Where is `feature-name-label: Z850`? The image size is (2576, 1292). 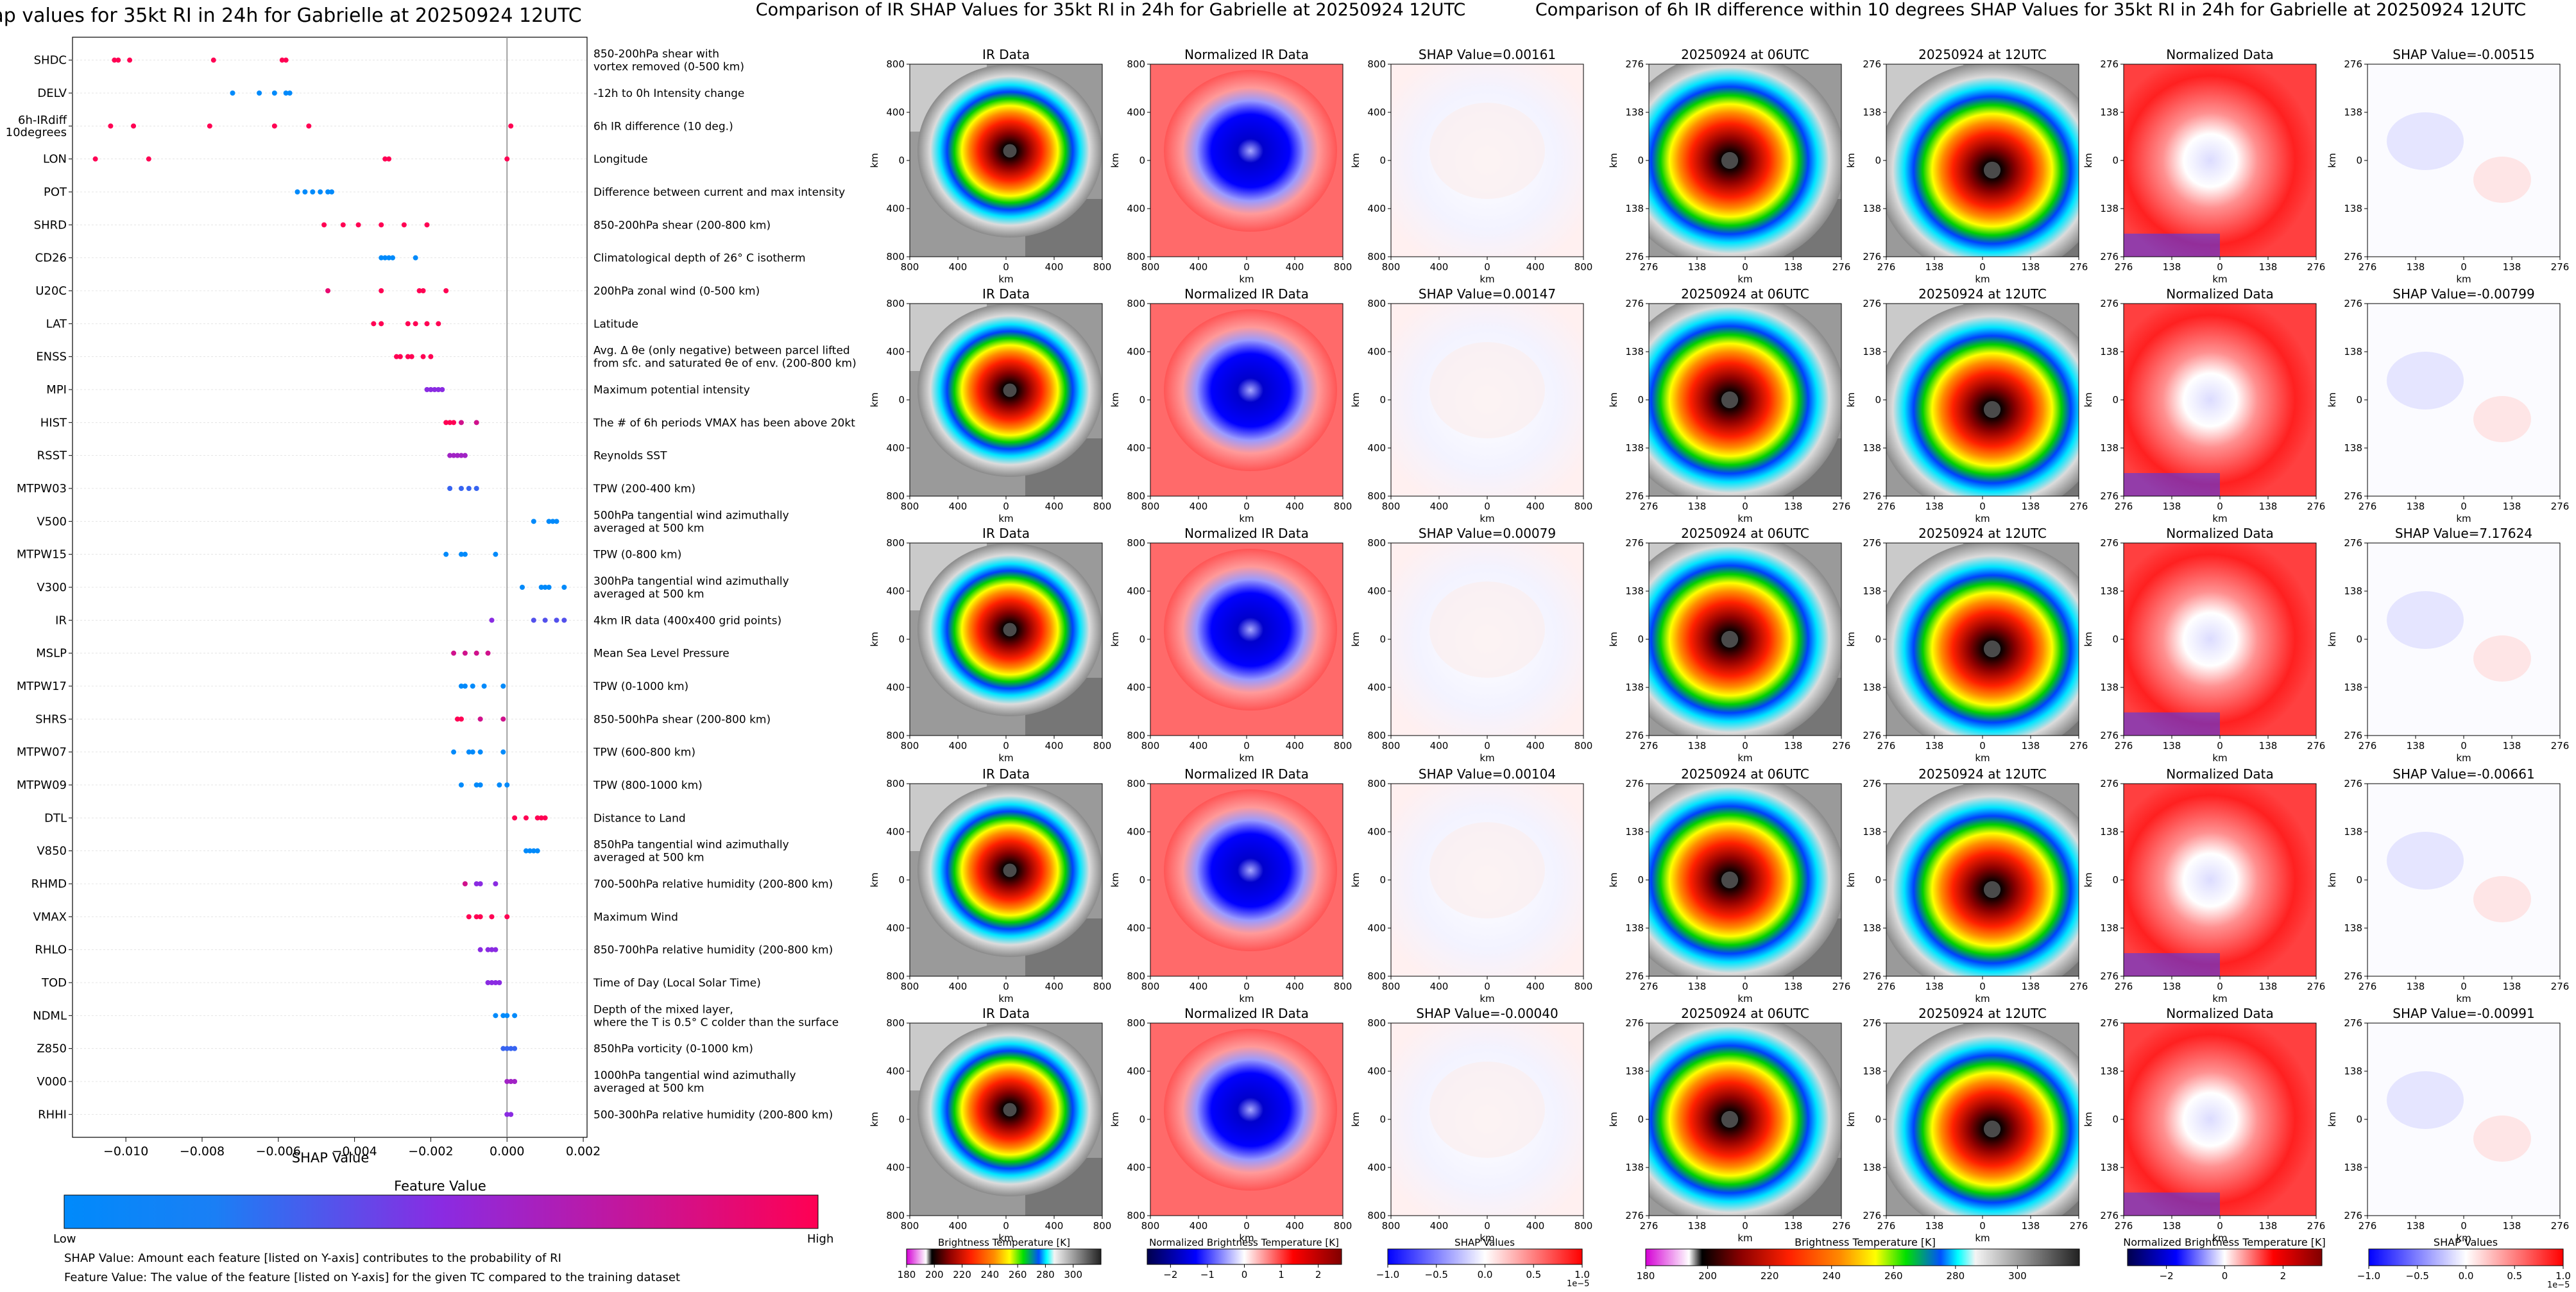
feature-name-label: Z850 is located at coordinates (52, 1049).